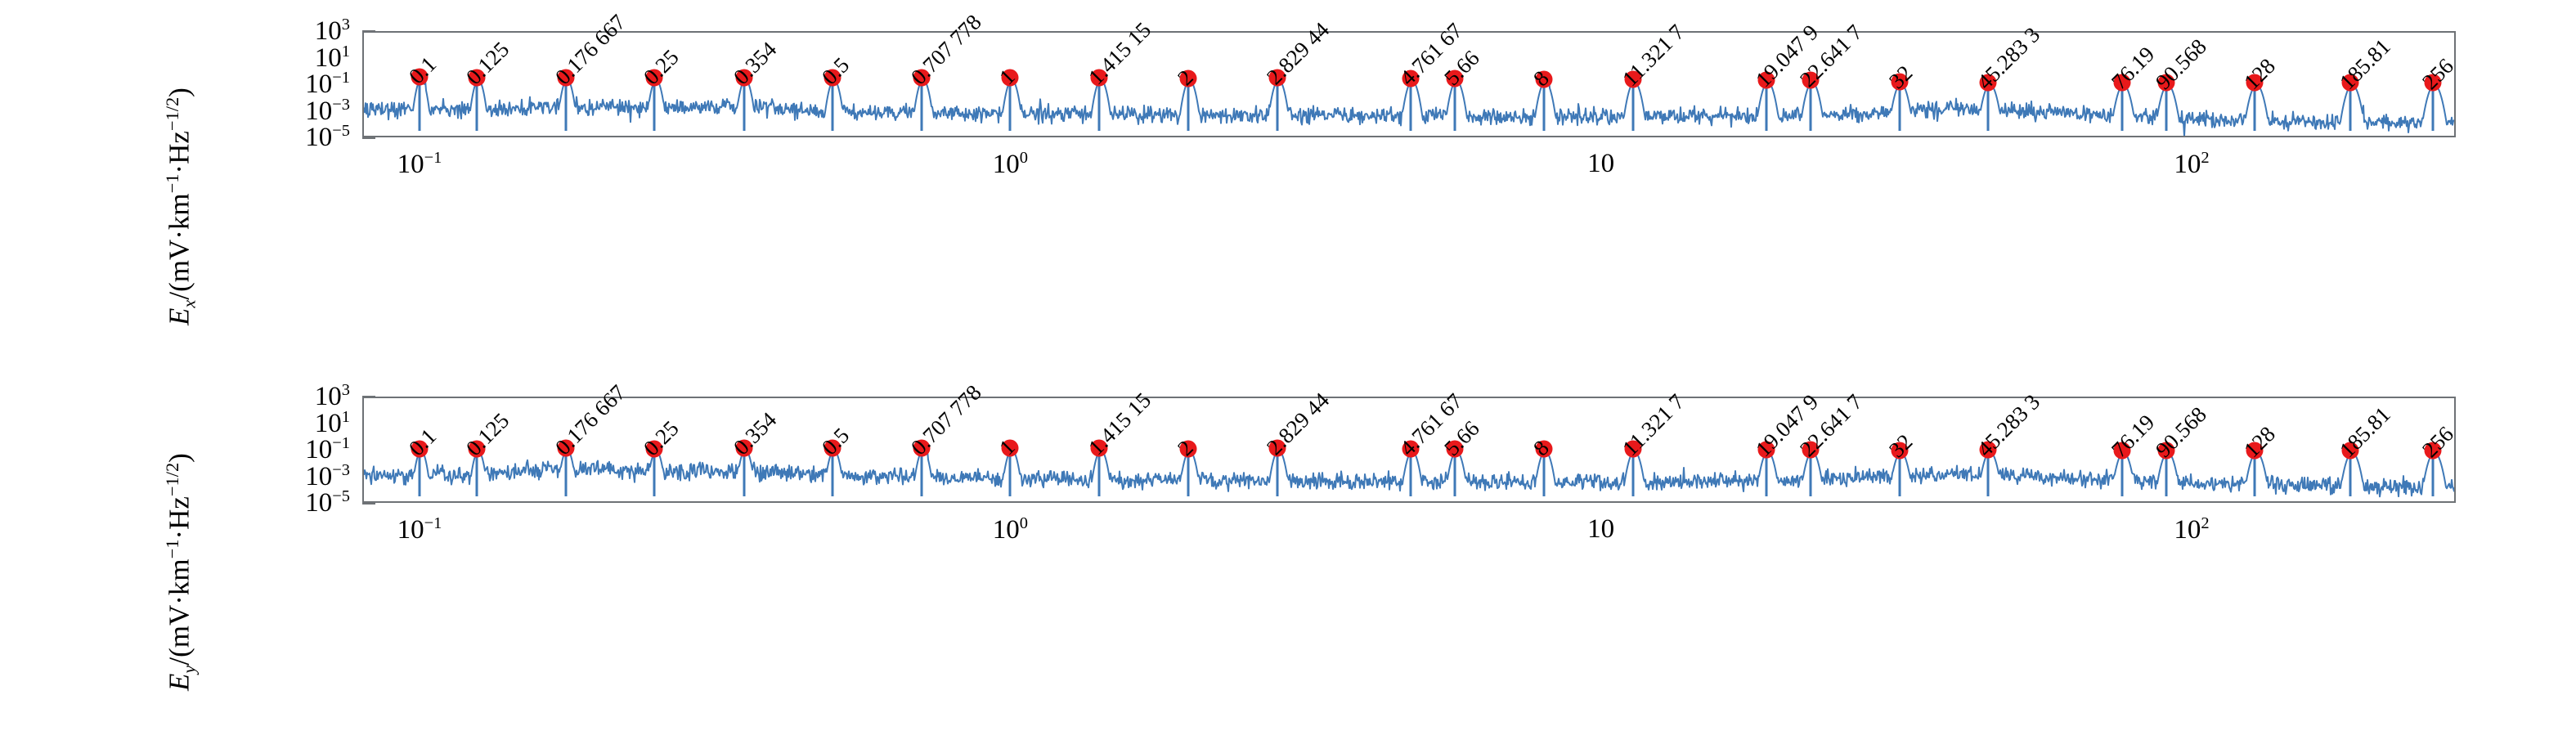 This screenshot has height=731, width=2576. What do you see at coordinates (327, 502) in the screenshot?
I see `y-tick-label: 10⁻⁵` at bounding box center [327, 502].